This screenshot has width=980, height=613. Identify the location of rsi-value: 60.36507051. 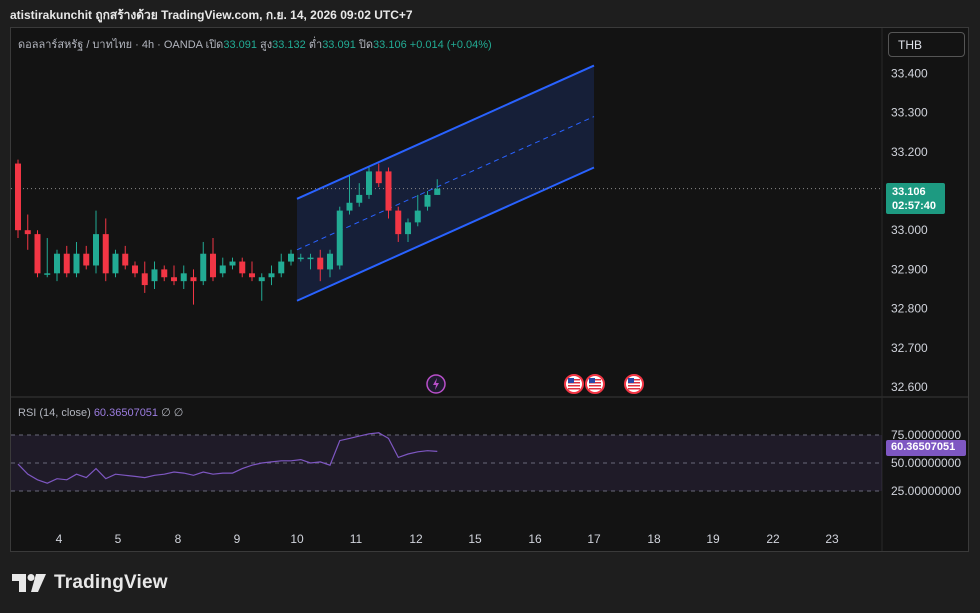
(126, 413).